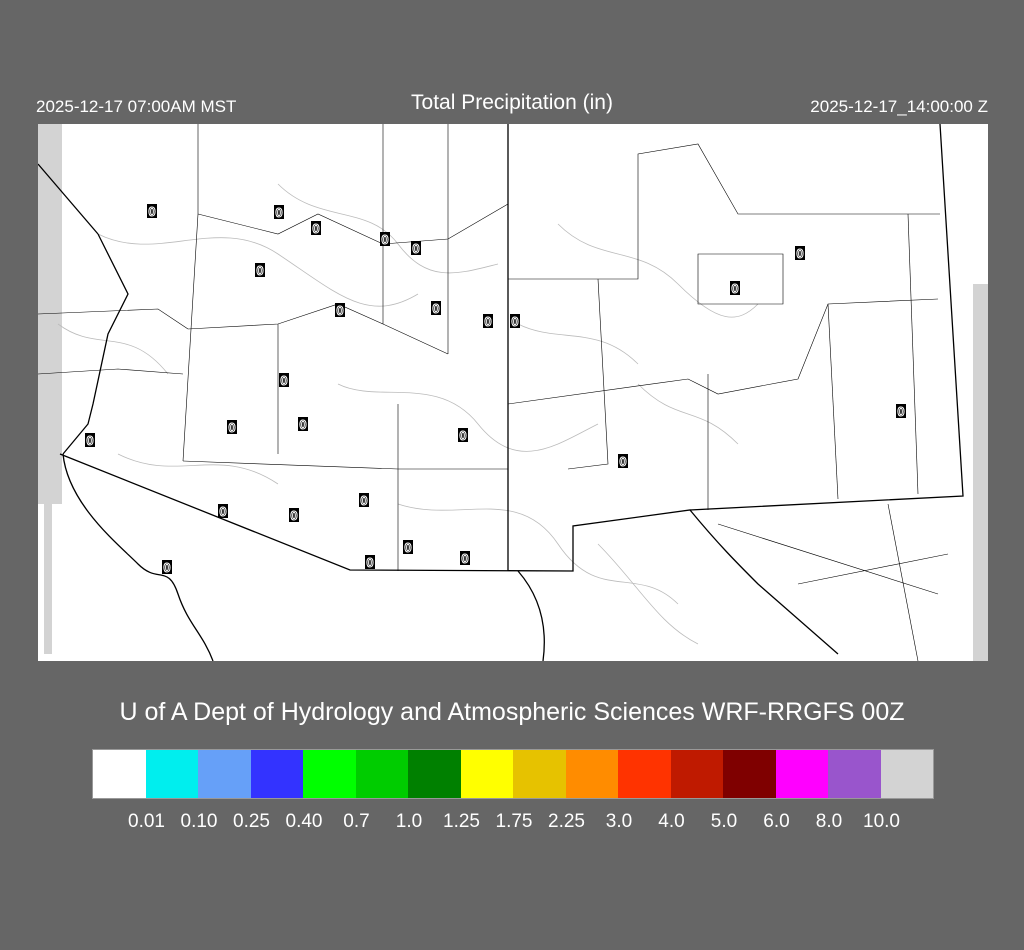 The height and width of the screenshot is (950, 1024). I want to click on map-title: Total Precipitation (in), so click(512, 102).